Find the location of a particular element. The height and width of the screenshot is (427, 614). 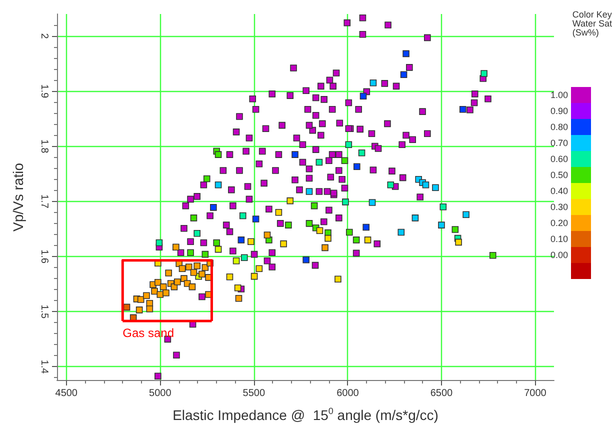

y-tick-label: 2 is located at coordinates (44, 36).